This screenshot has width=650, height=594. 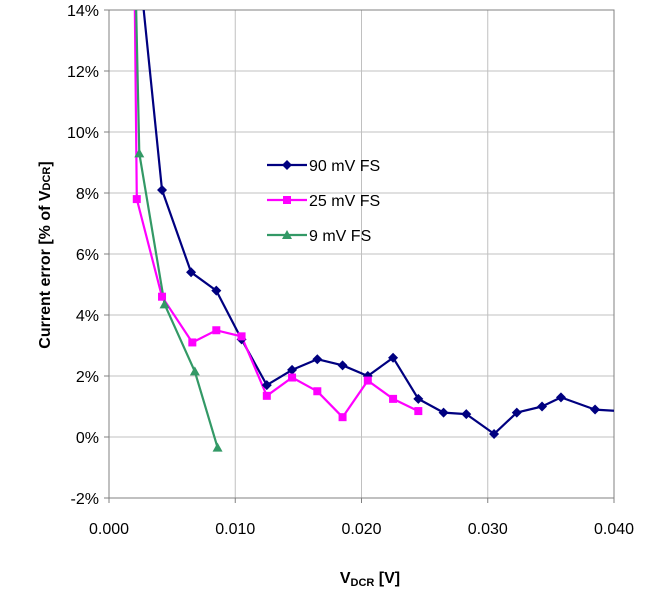 I want to click on legend-label-90-mv-fs: 90 mV FS, so click(x=344, y=166).